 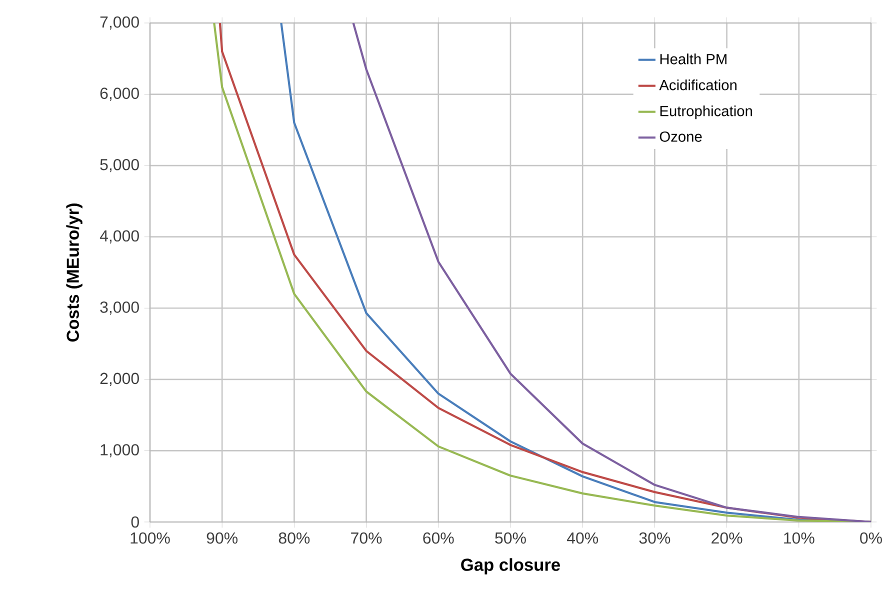 What do you see at coordinates (871, 538) in the screenshot?
I see `x-tick-label: 0%` at bounding box center [871, 538].